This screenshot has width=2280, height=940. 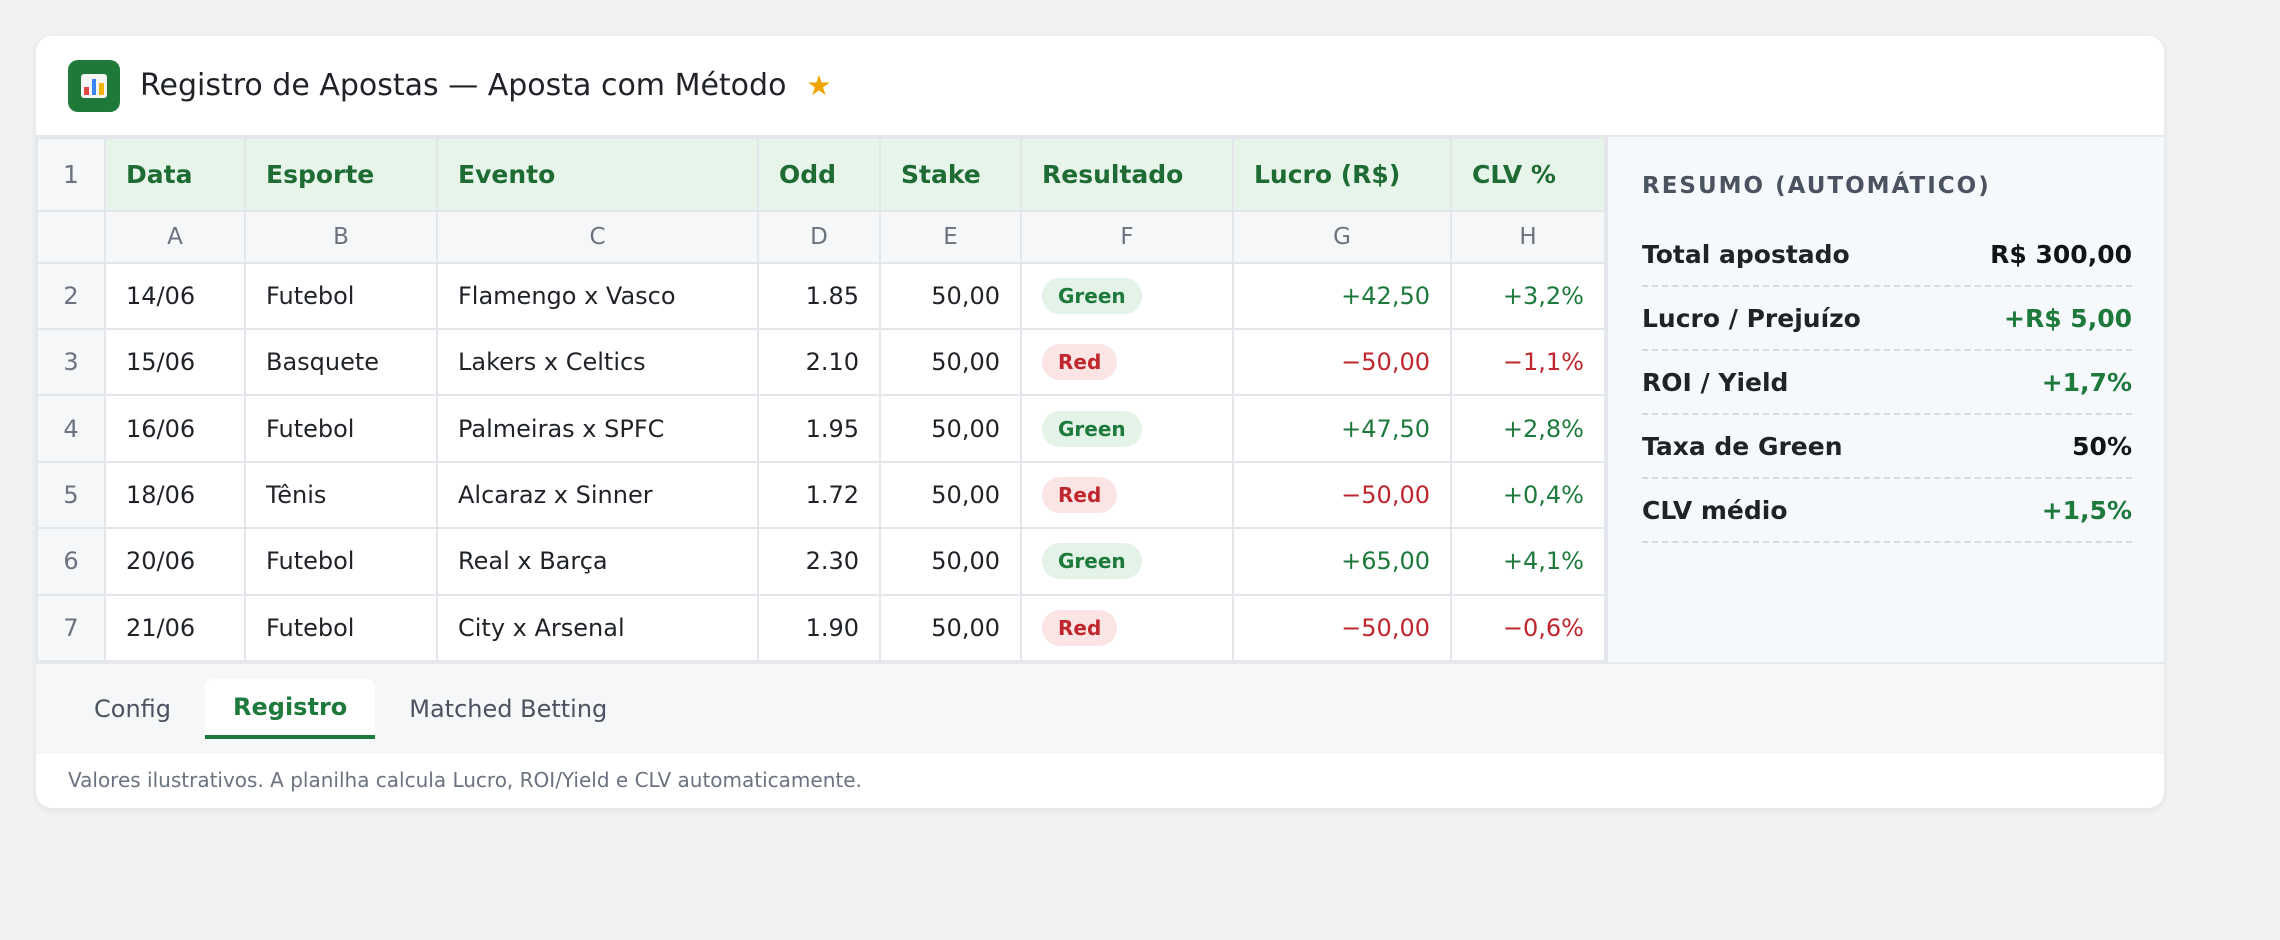 I want to click on header-cell-resultado: Resultado, so click(x=1127, y=174).